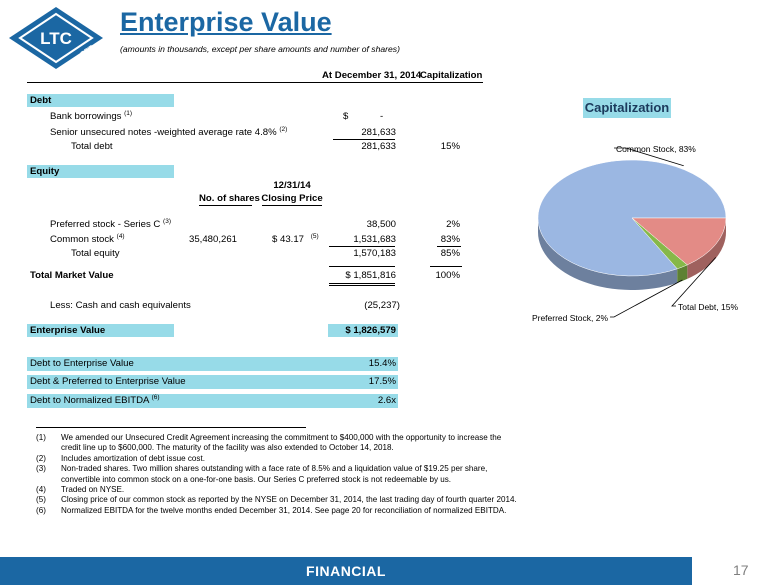 The height and width of the screenshot is (585, 780). Describe the element at coordinates (372, 75) in the screenshot. I see `col-header-date: At December 31, 2014` at that location.